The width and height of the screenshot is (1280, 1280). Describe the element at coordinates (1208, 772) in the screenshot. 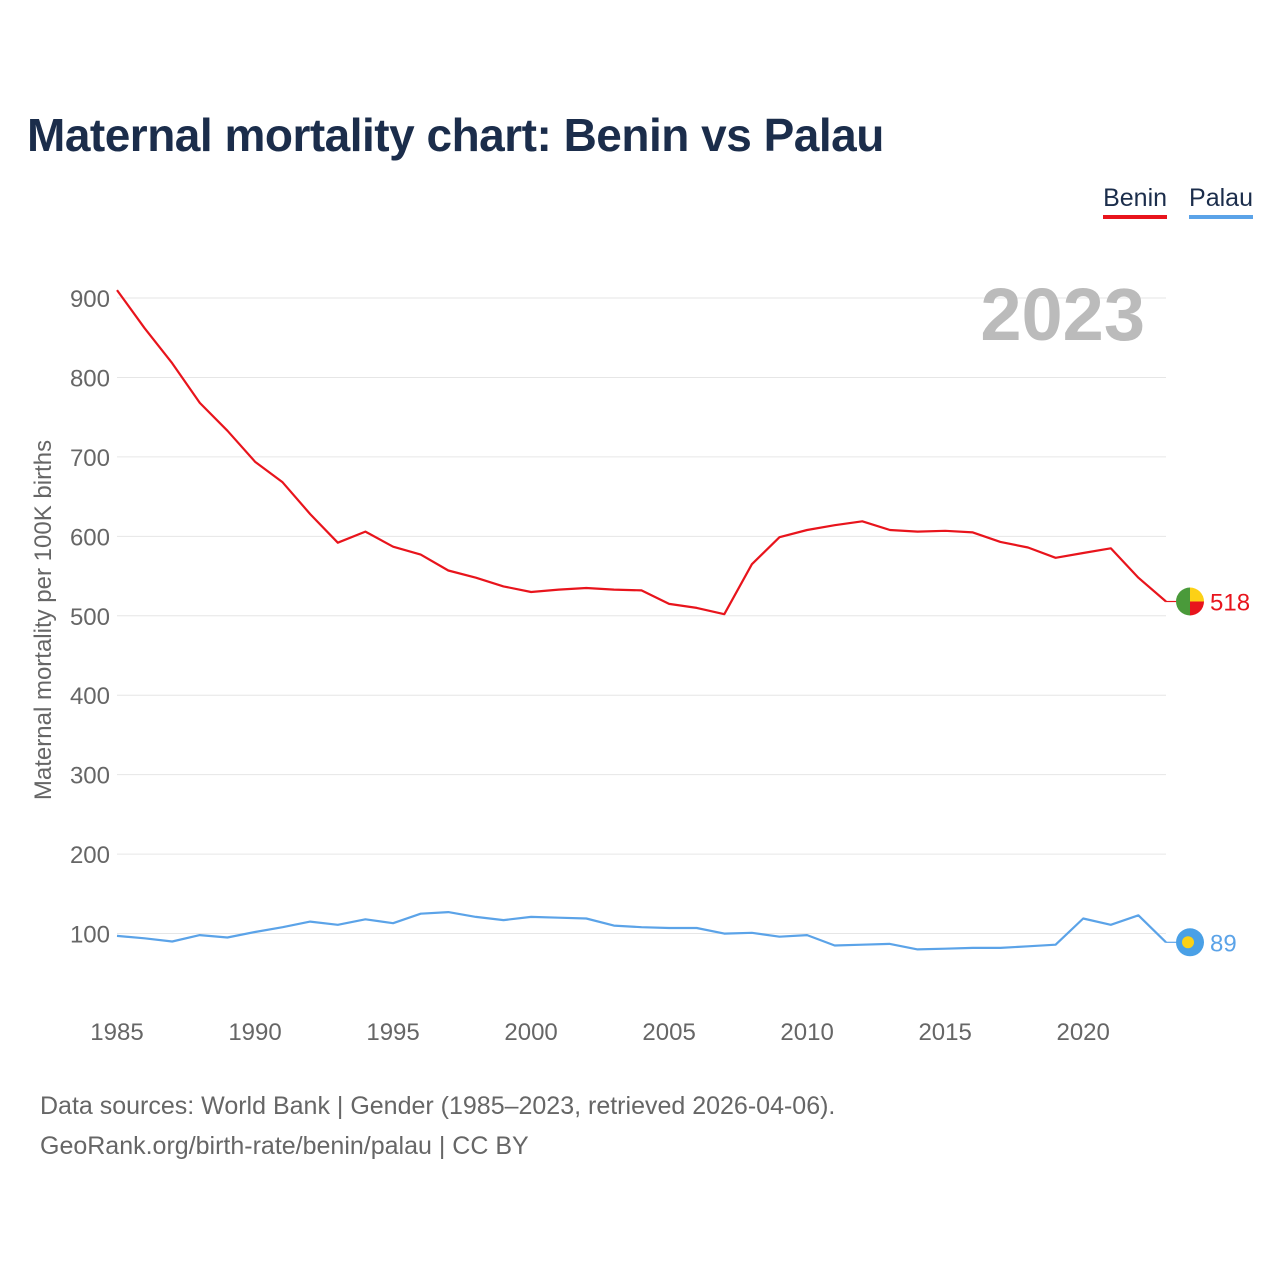

I see `end-markers: 518 89` at that location.